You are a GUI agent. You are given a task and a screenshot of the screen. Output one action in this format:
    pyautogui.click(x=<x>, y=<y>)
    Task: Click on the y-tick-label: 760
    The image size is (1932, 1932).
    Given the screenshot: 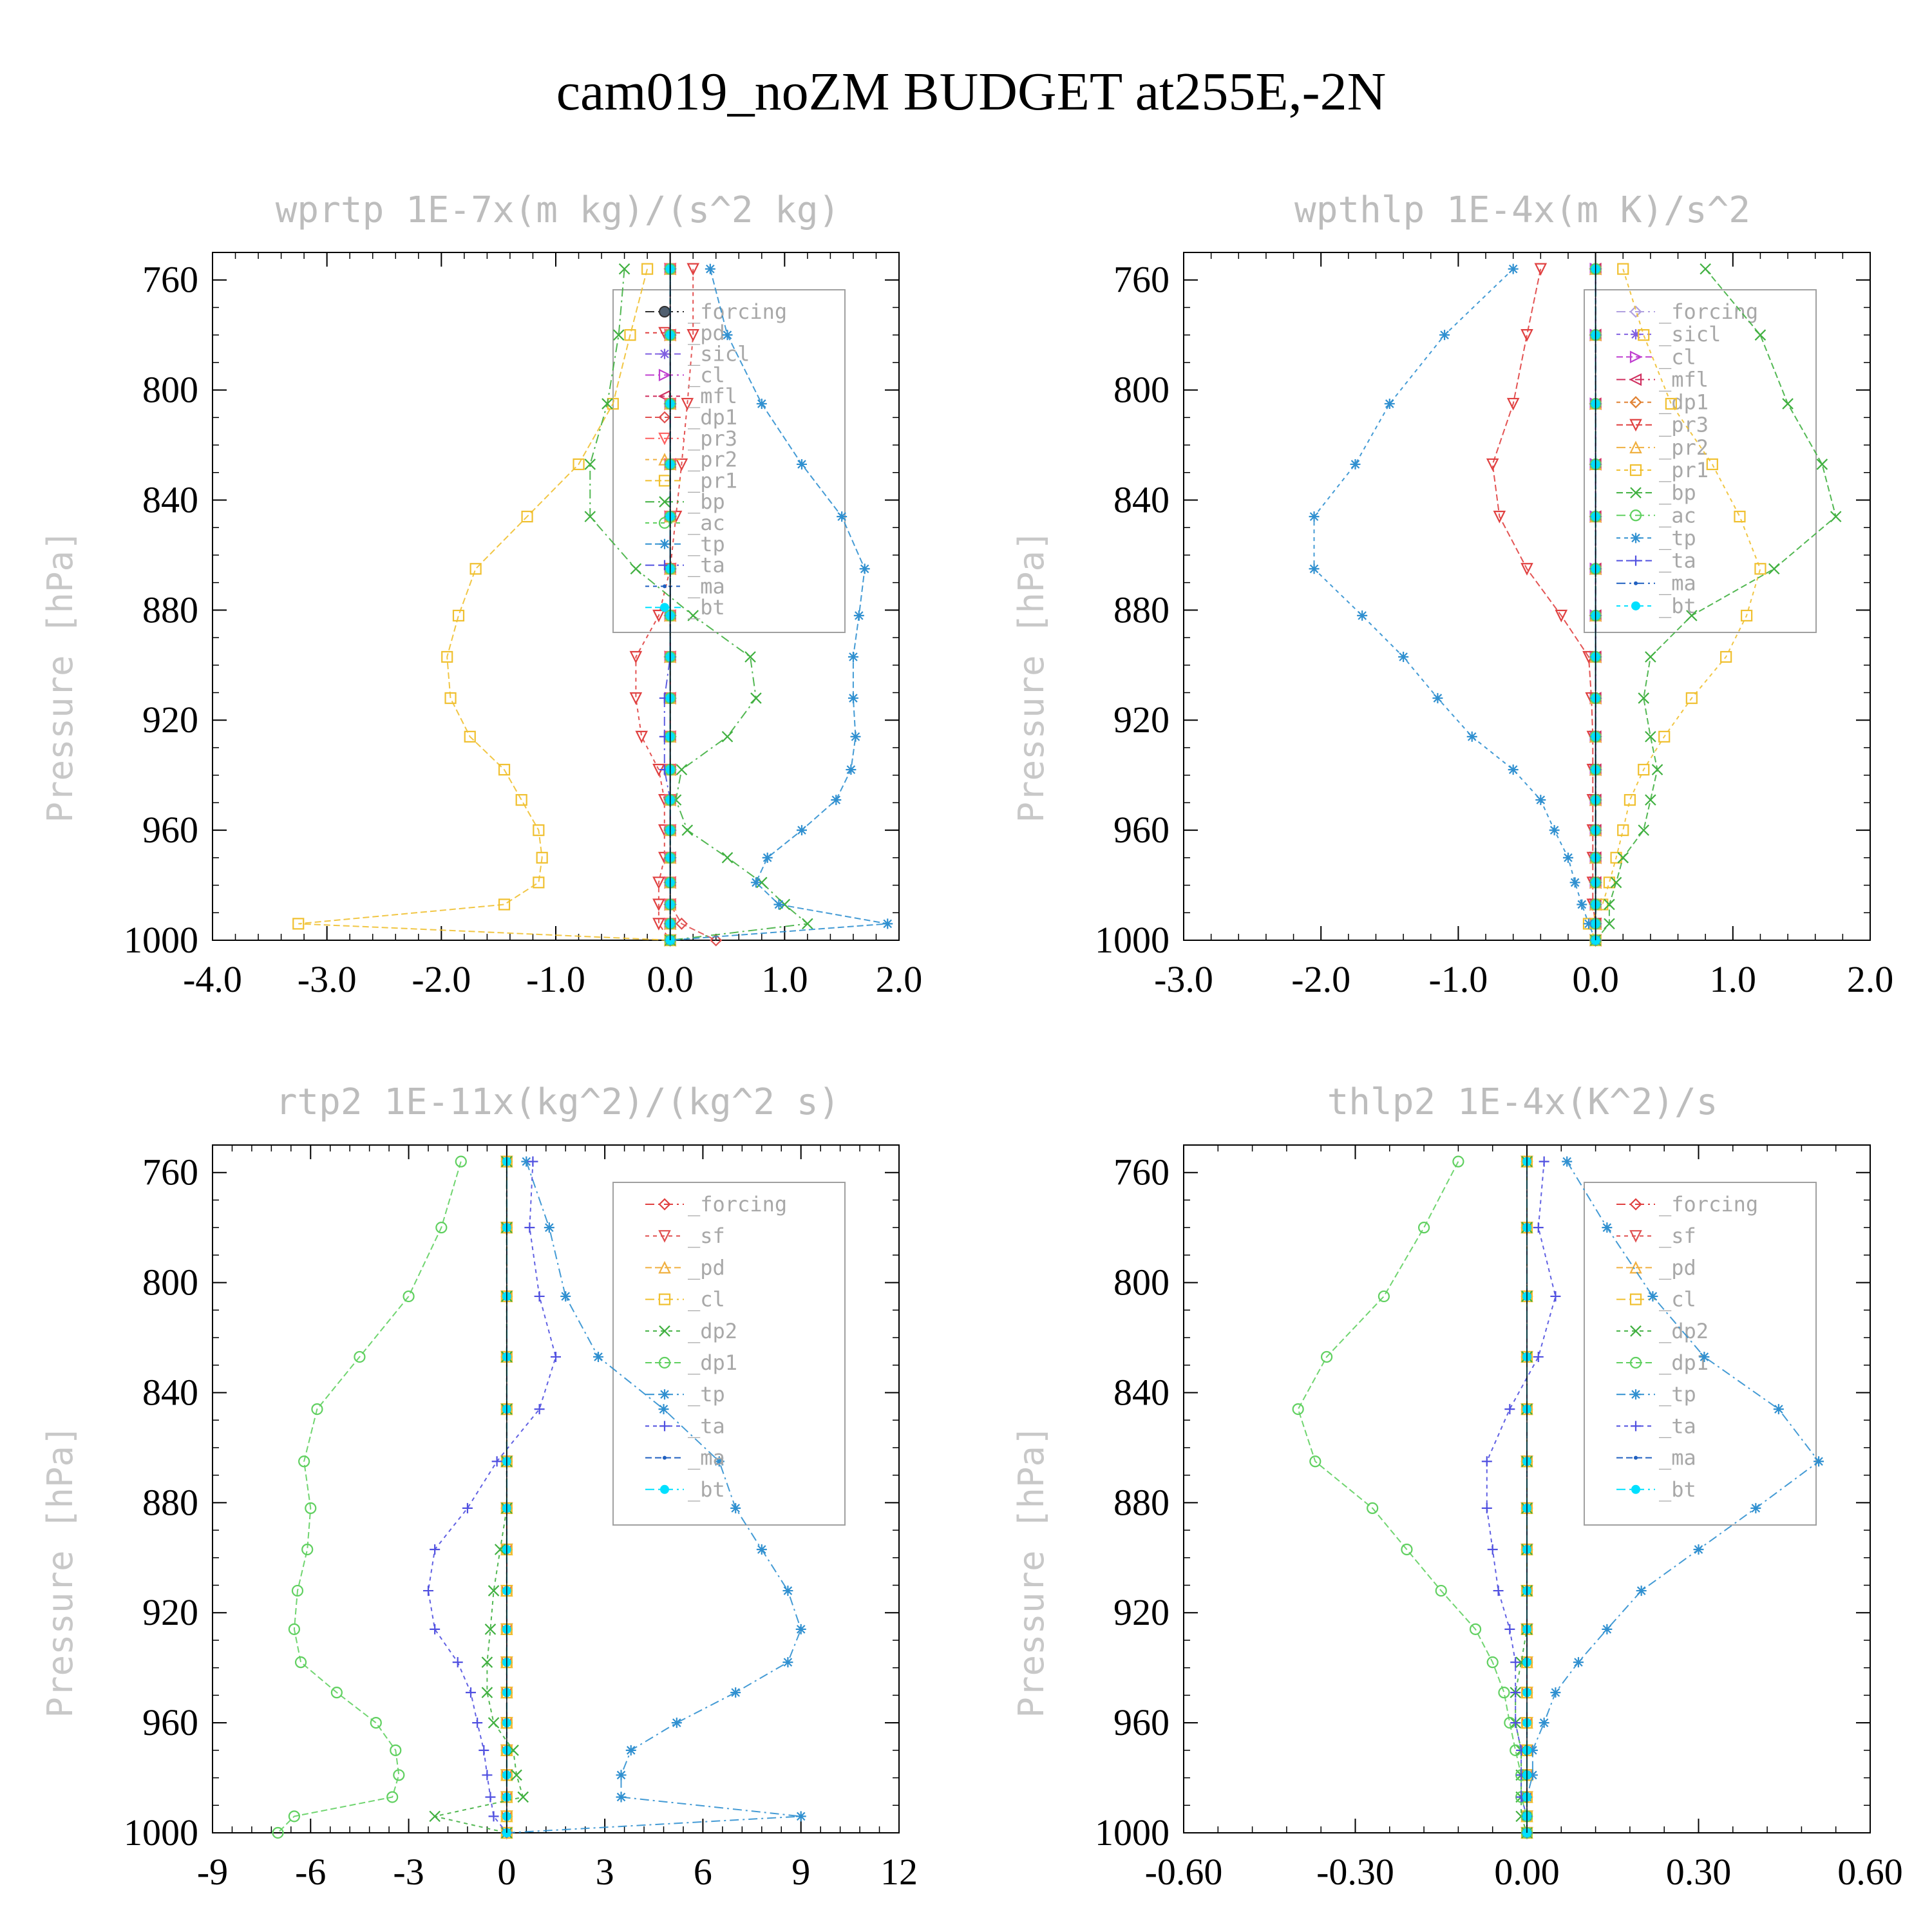 What is the action you would take?
    pyautogui.click(x=170, y=280)
    